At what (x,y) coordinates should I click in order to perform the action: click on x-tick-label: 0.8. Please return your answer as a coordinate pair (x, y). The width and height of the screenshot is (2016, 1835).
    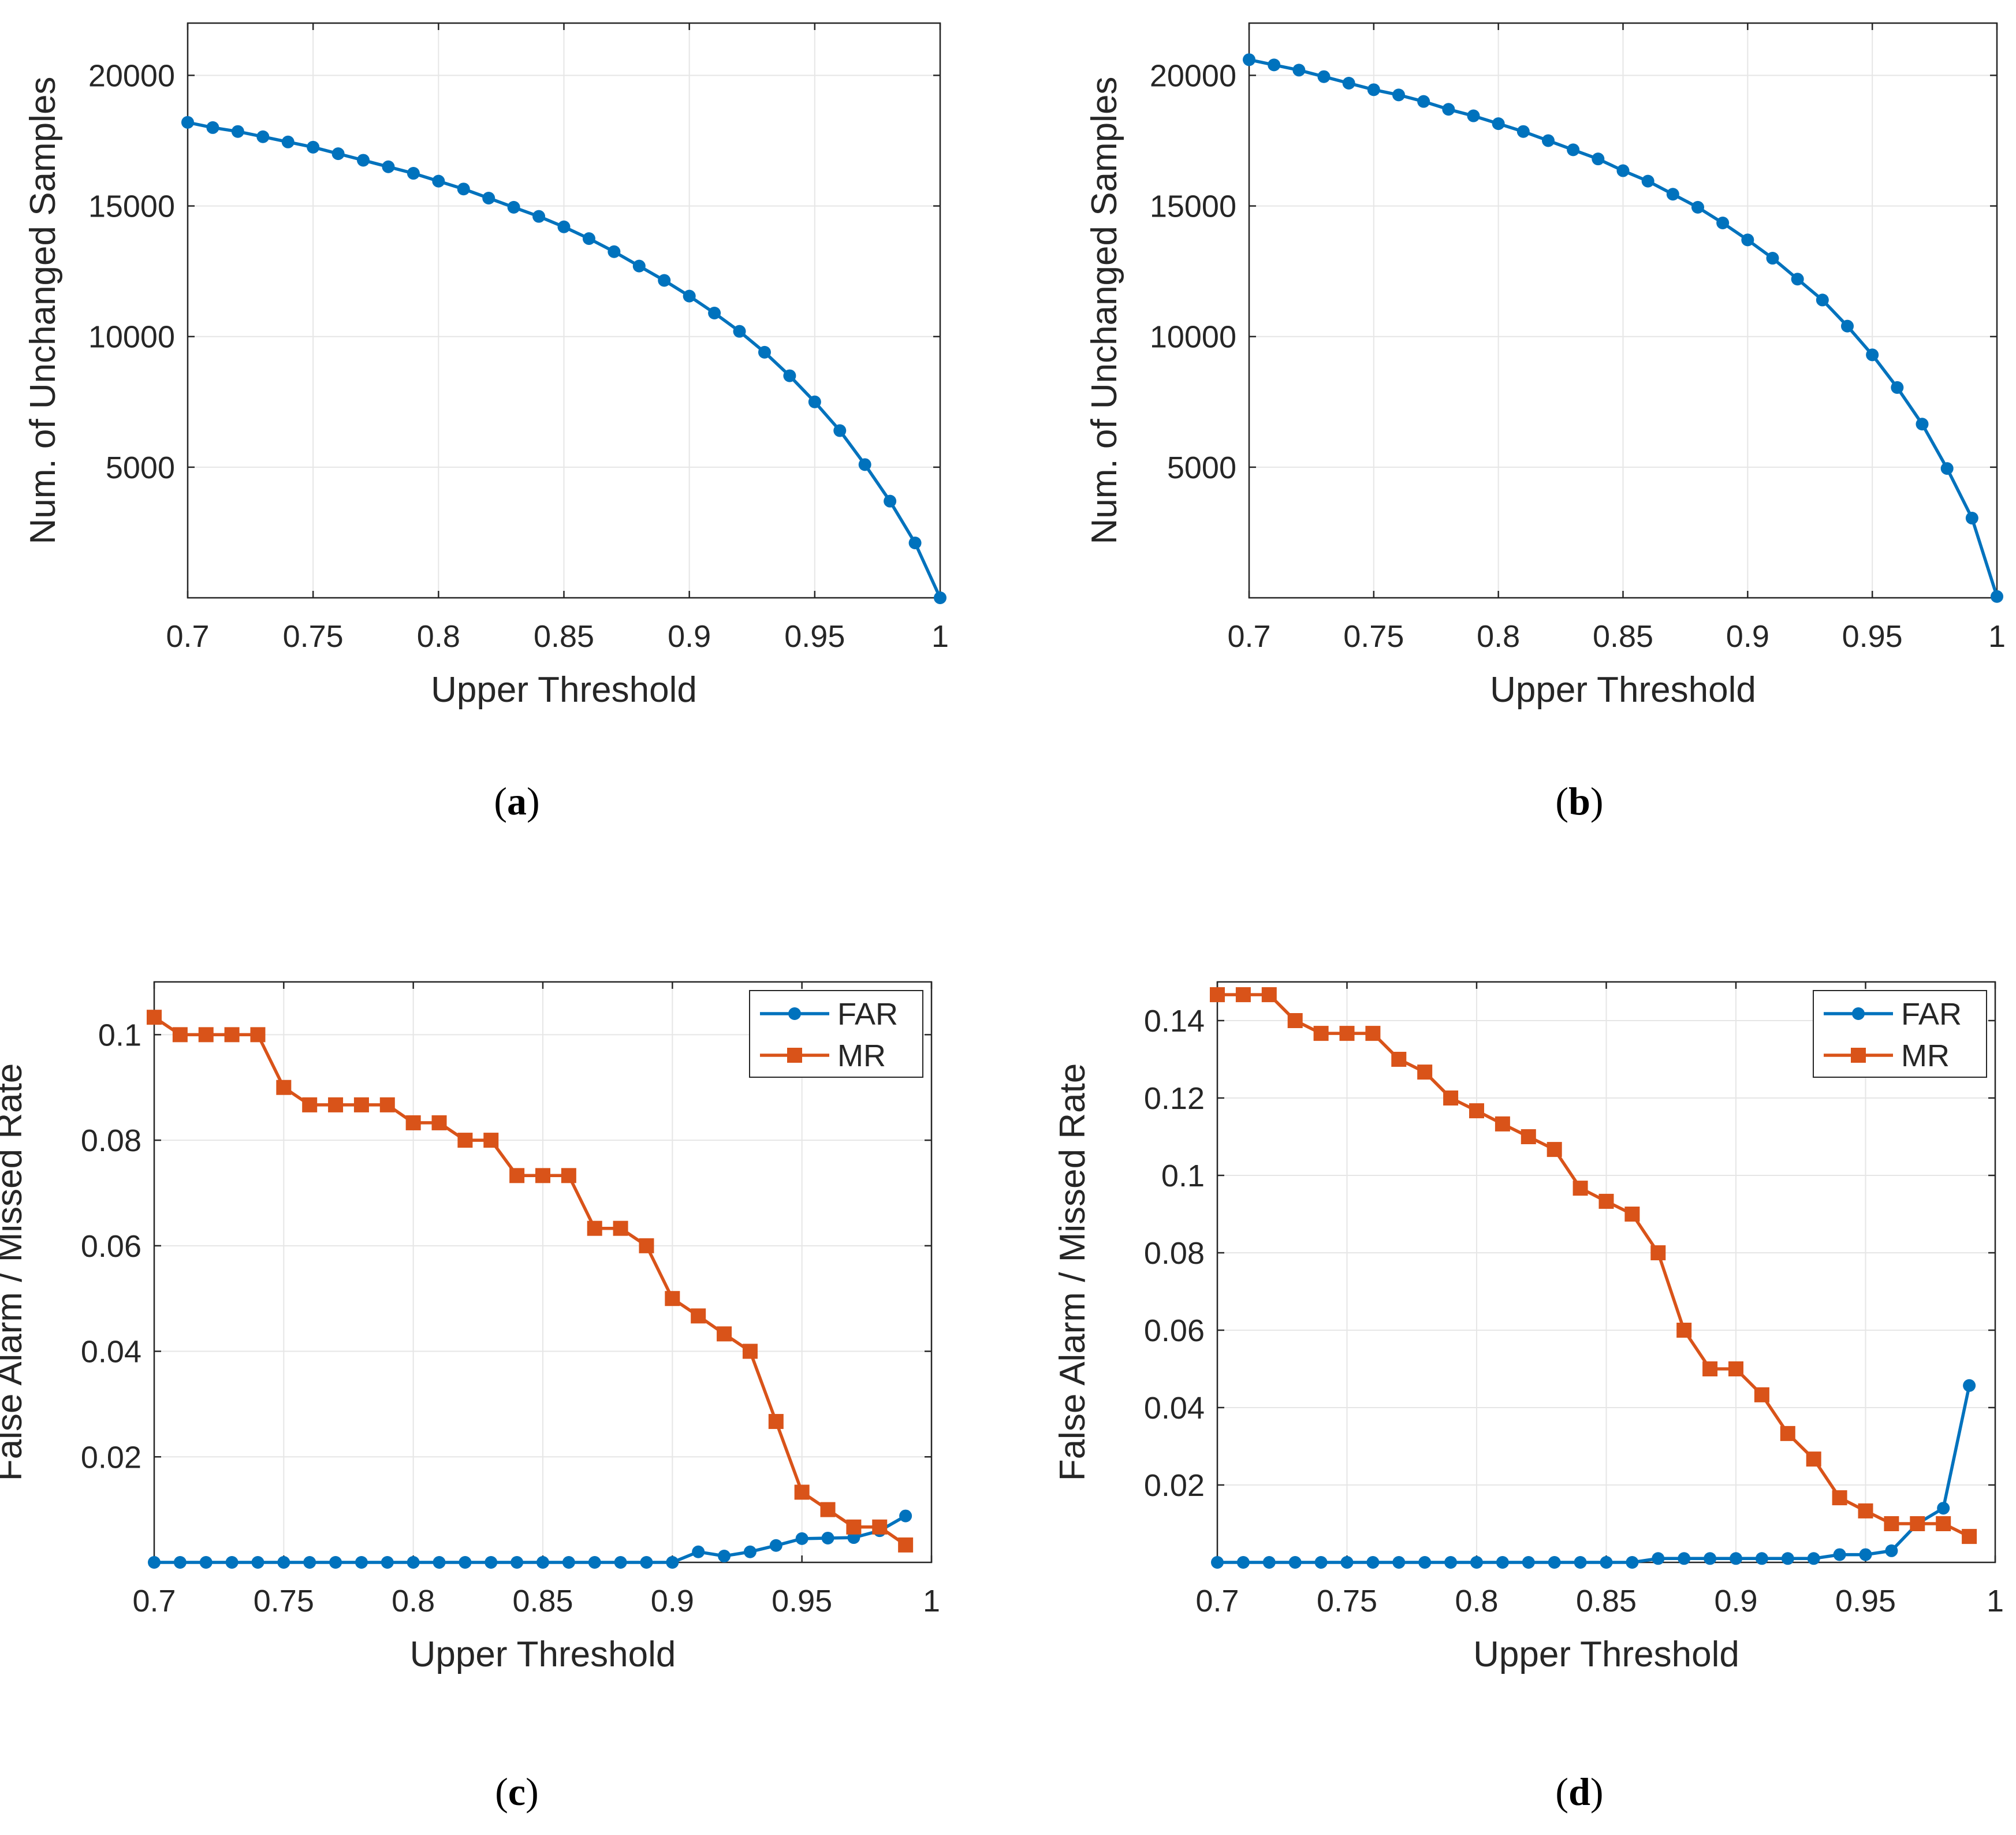
    Looking at the image, I should click on (1498, 636).